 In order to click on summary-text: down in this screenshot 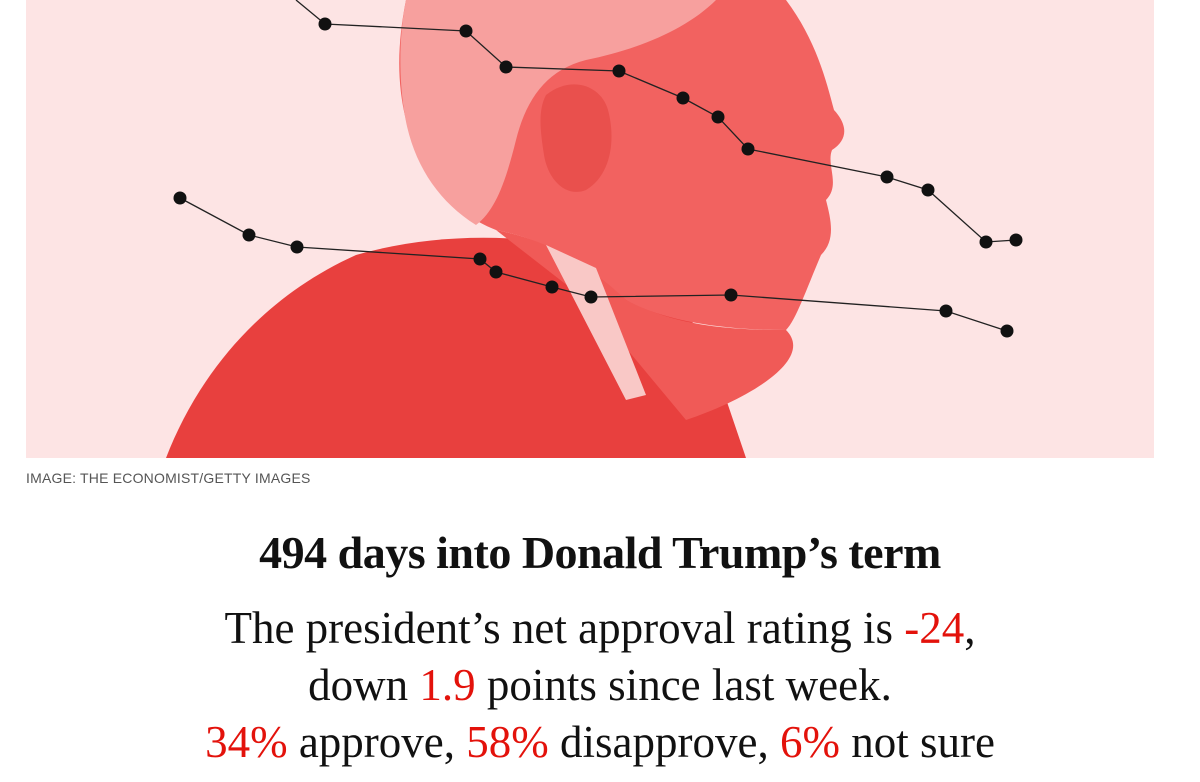, I will do `click(364, 685)`.